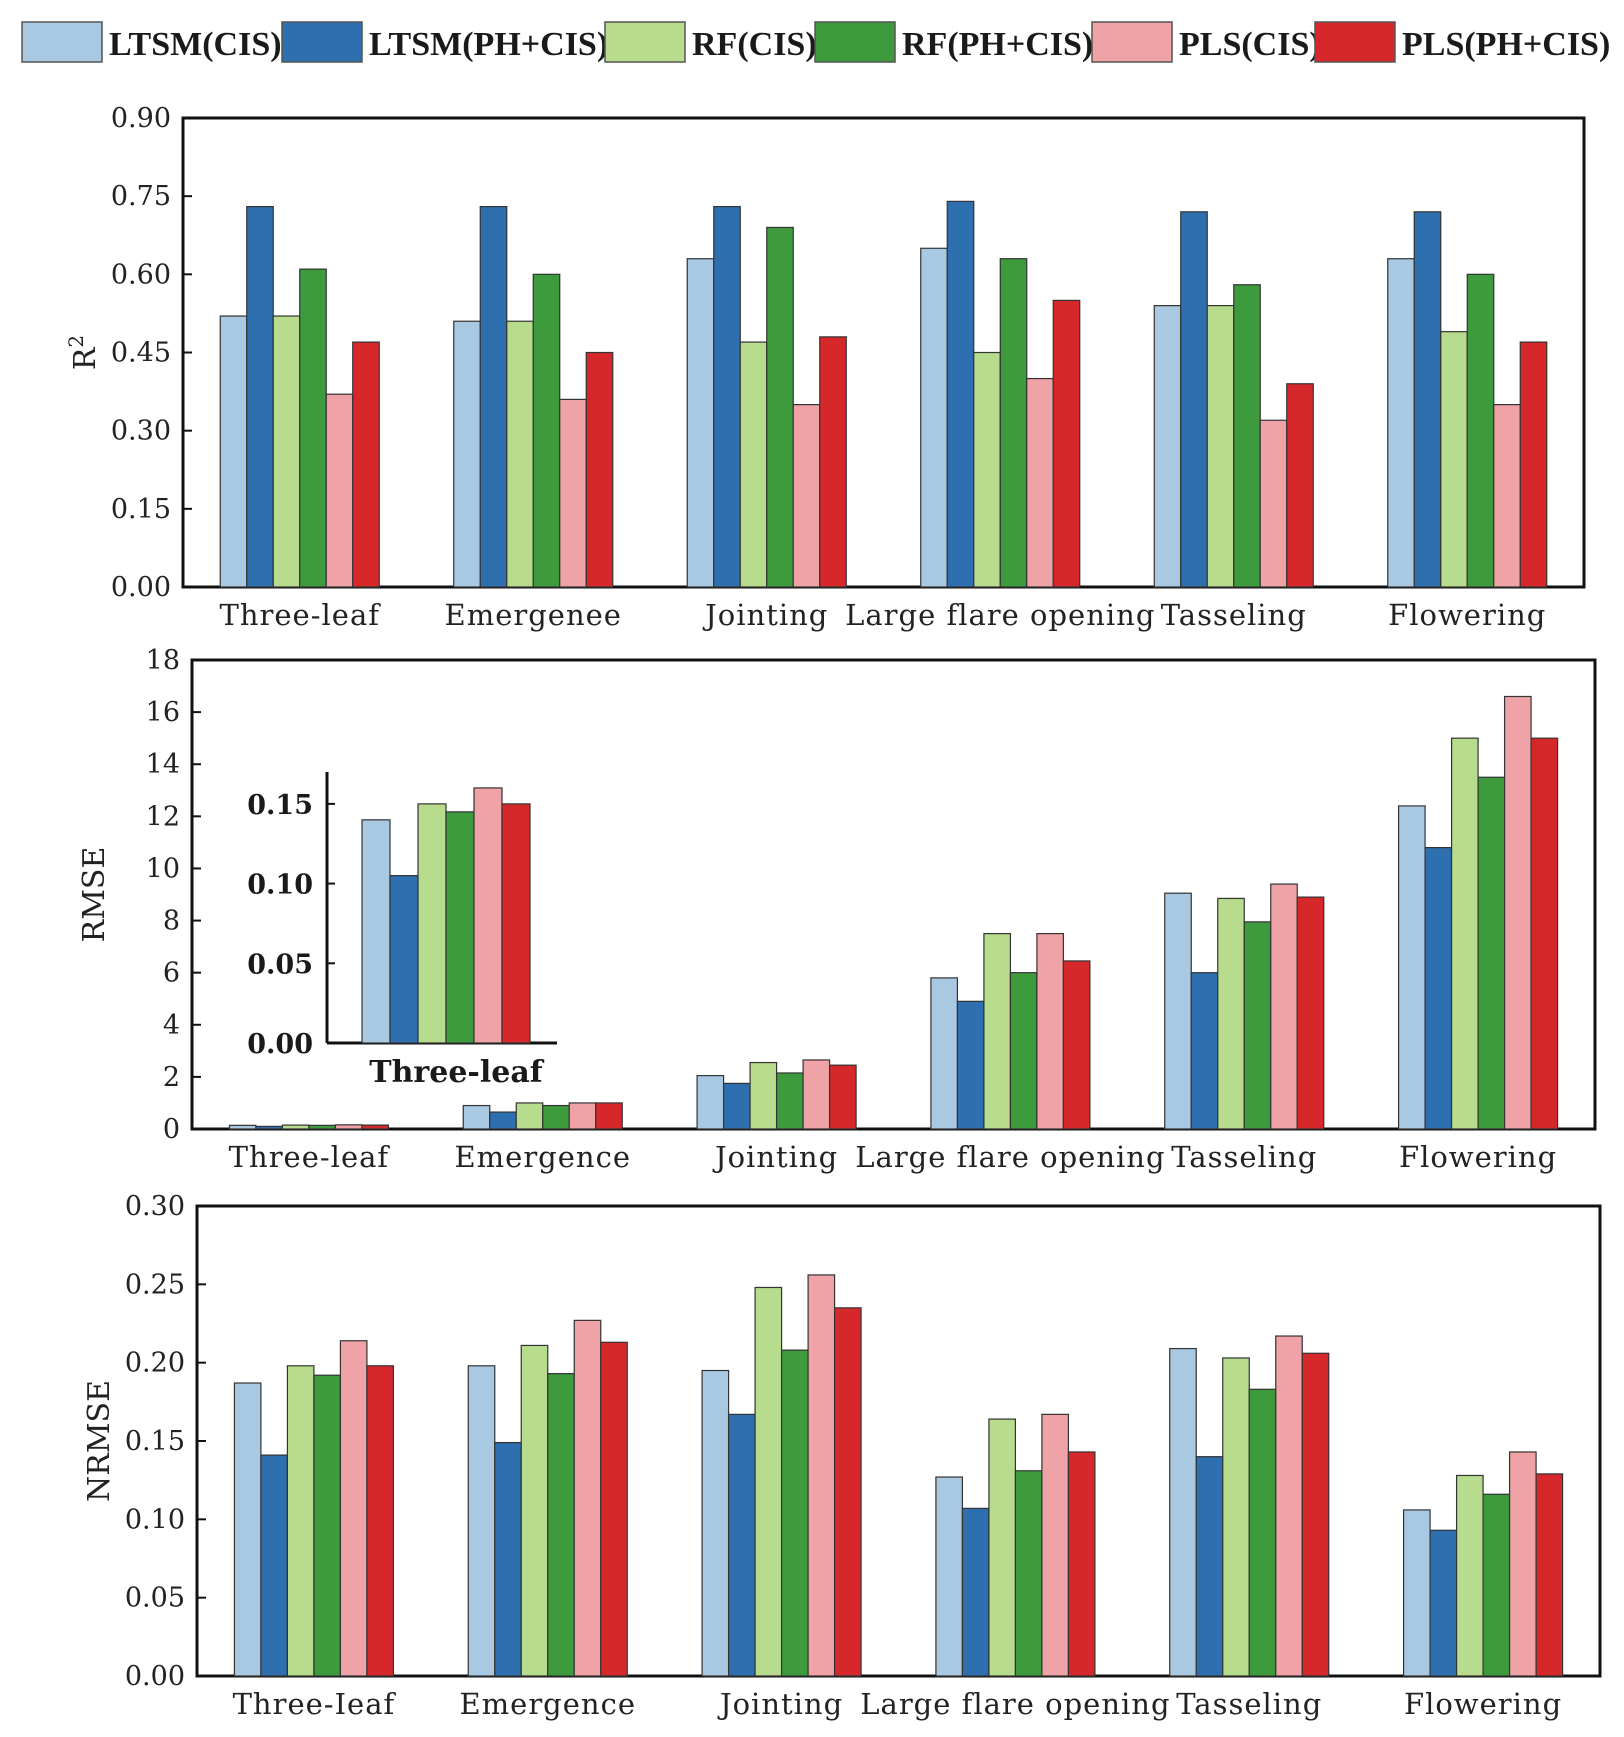  Describe the element at coordinates (155, 1363) in the screenshot. I see `nrmse-ytick-label: 0.20` at that location.